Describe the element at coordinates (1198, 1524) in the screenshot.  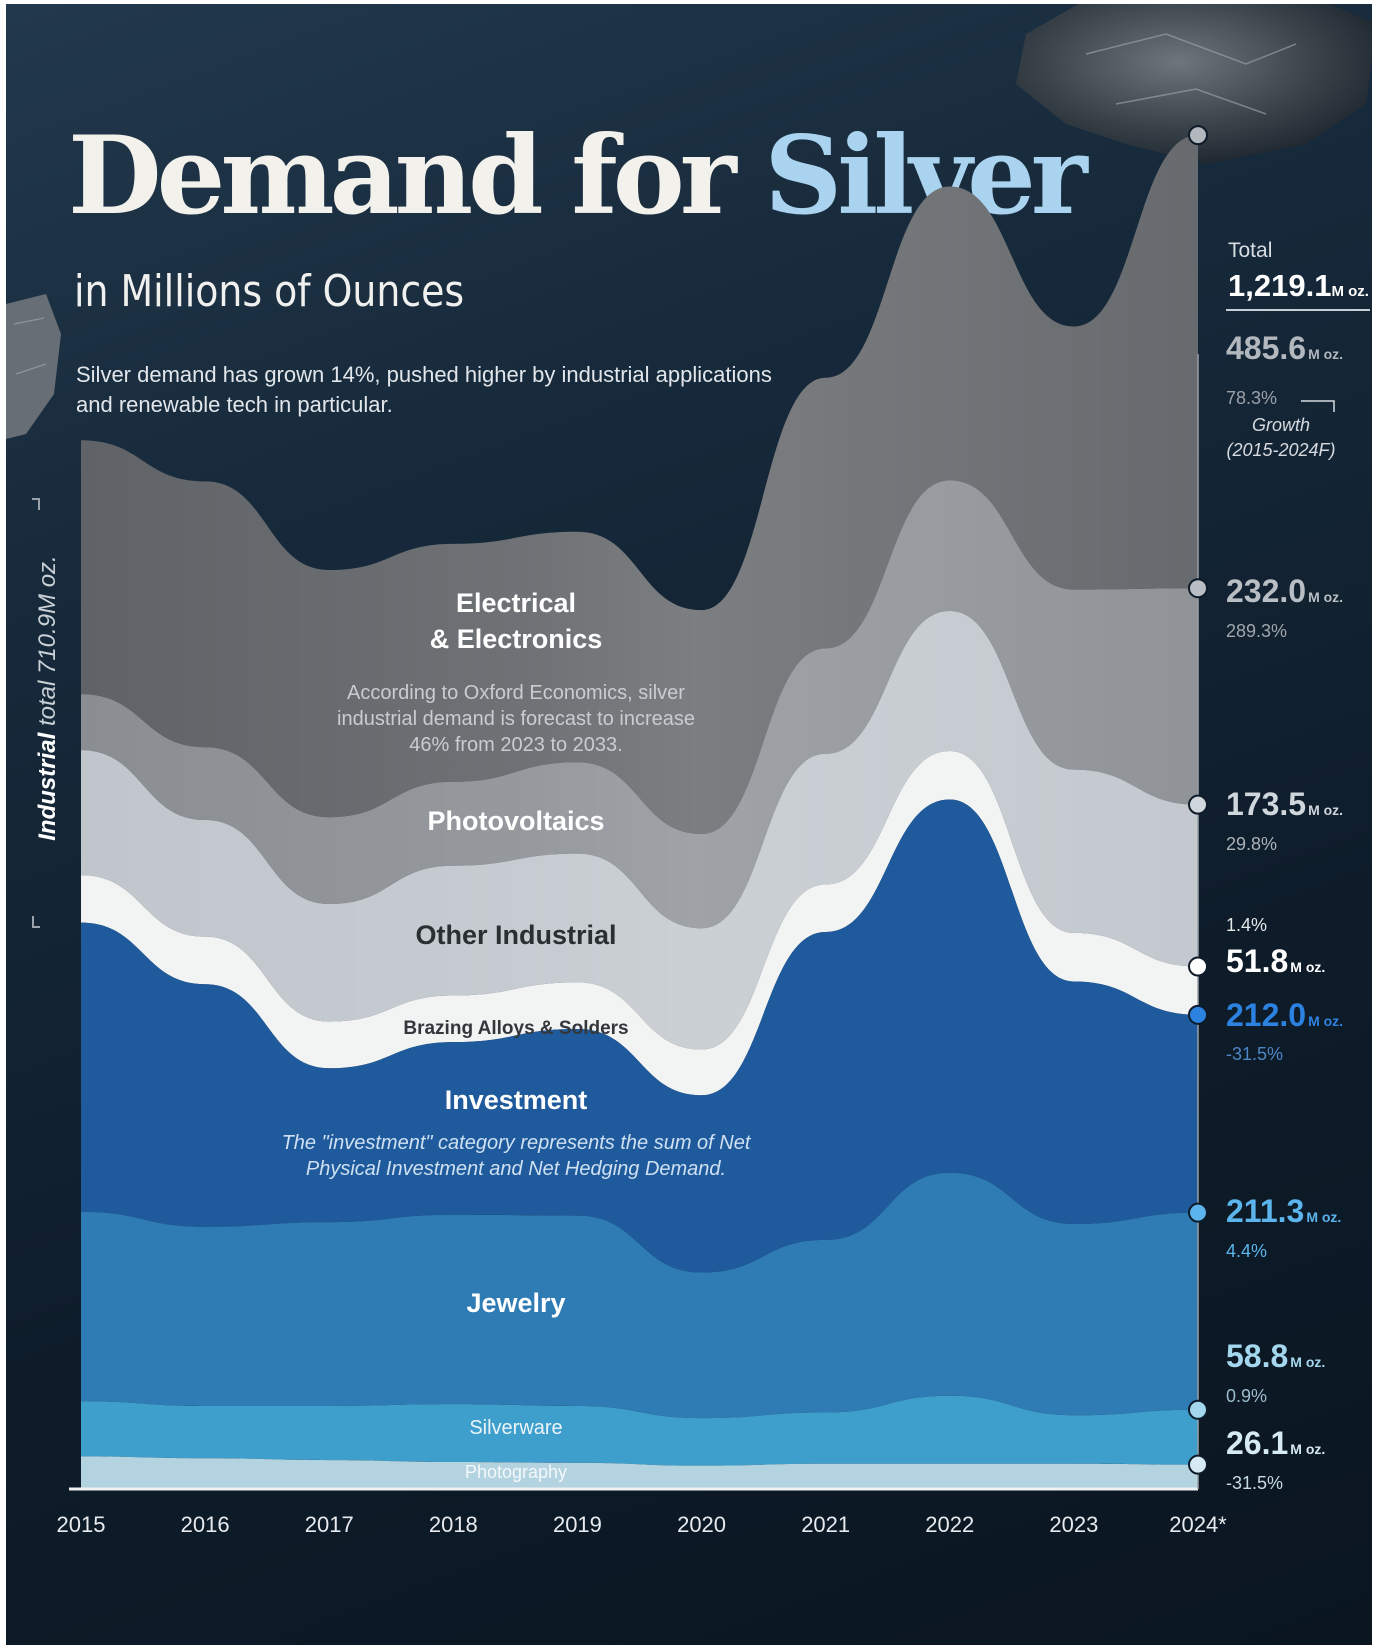
I see `x-tick-label: 2024*` at that location.